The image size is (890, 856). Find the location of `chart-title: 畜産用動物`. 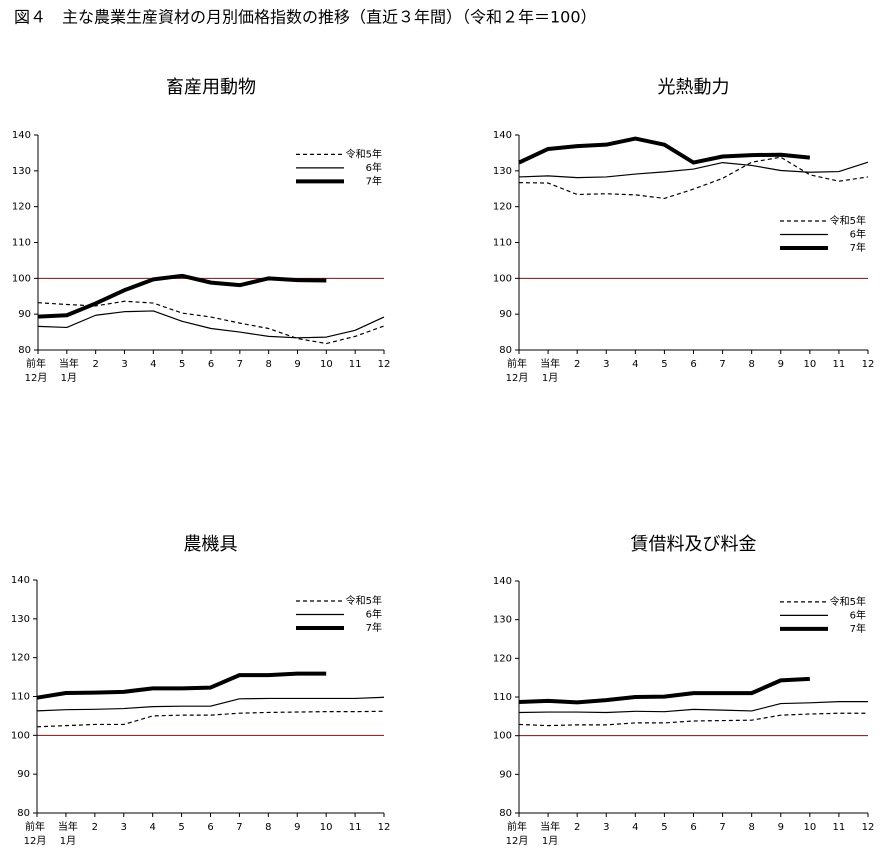

chart-title: 畜産用動物 is located at coordinates (211, 87).